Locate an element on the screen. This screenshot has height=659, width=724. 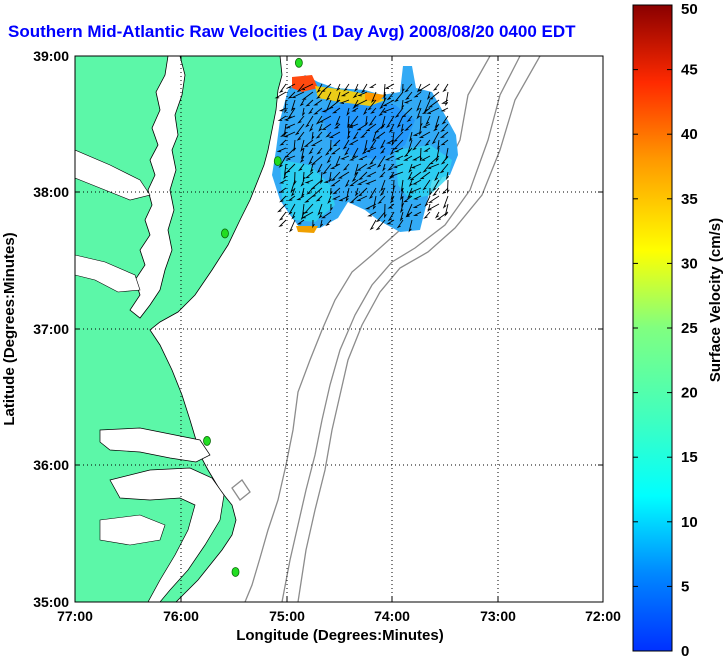
velocity-orange-region is located at coordinates (375, 97).